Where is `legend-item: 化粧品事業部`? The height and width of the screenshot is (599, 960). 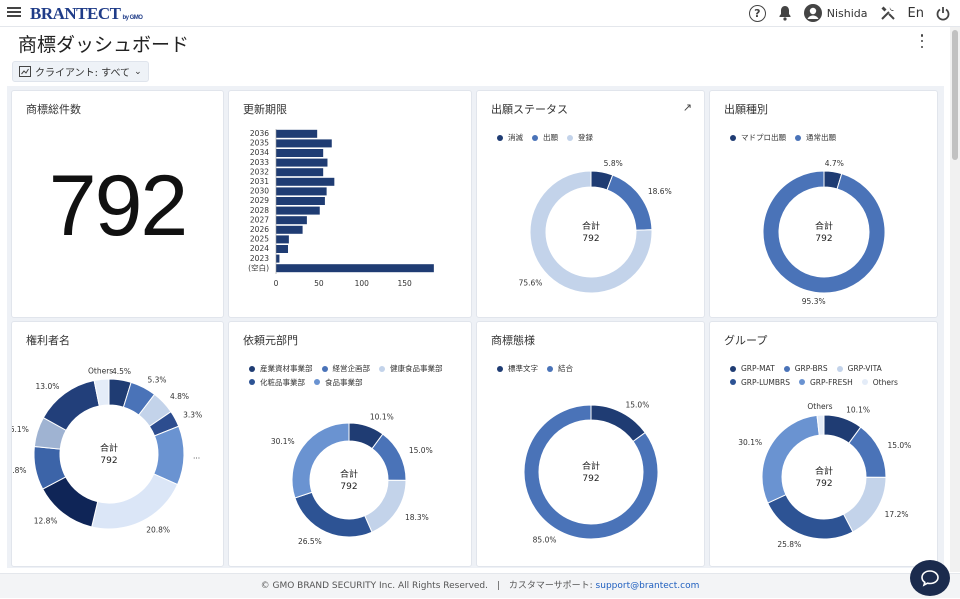 legend-item: 化粧品事業部 is located at coordinates (277, 382).